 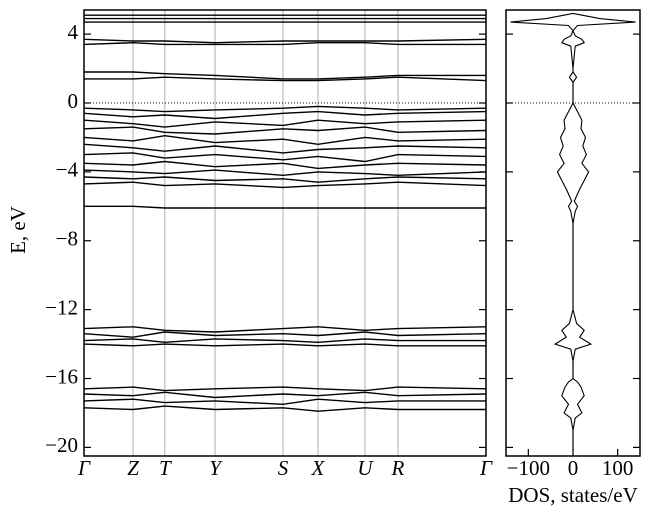 What do you see at coordinates (573, 468) in the screenshot?
I see `x-tick-label: 0` at bounding box center [573, 468].